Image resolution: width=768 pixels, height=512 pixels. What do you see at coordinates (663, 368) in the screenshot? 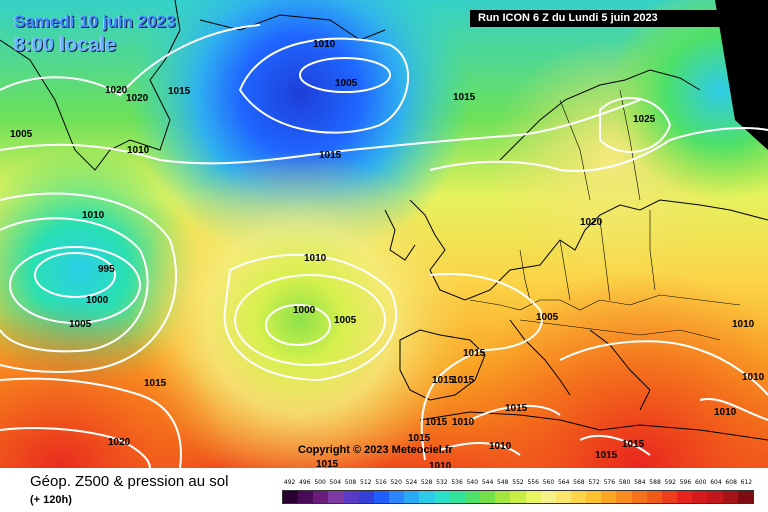
I see `isobar-1015-east` at bounding box center [663, 368].